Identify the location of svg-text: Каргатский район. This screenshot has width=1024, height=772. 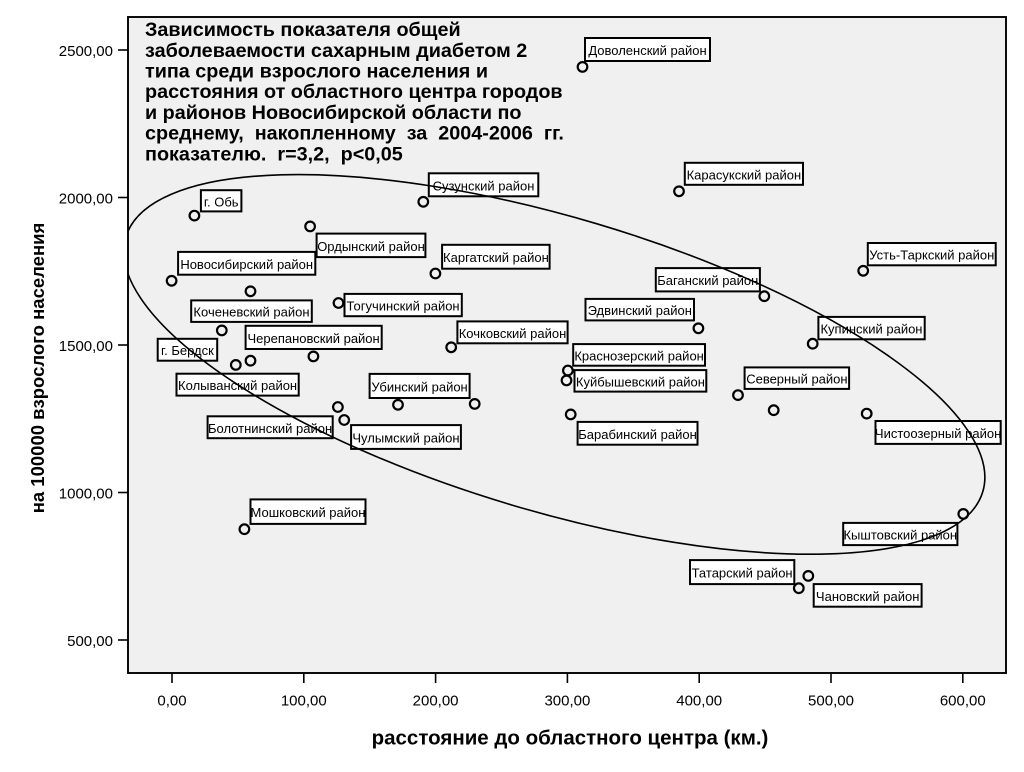
(496, 257).